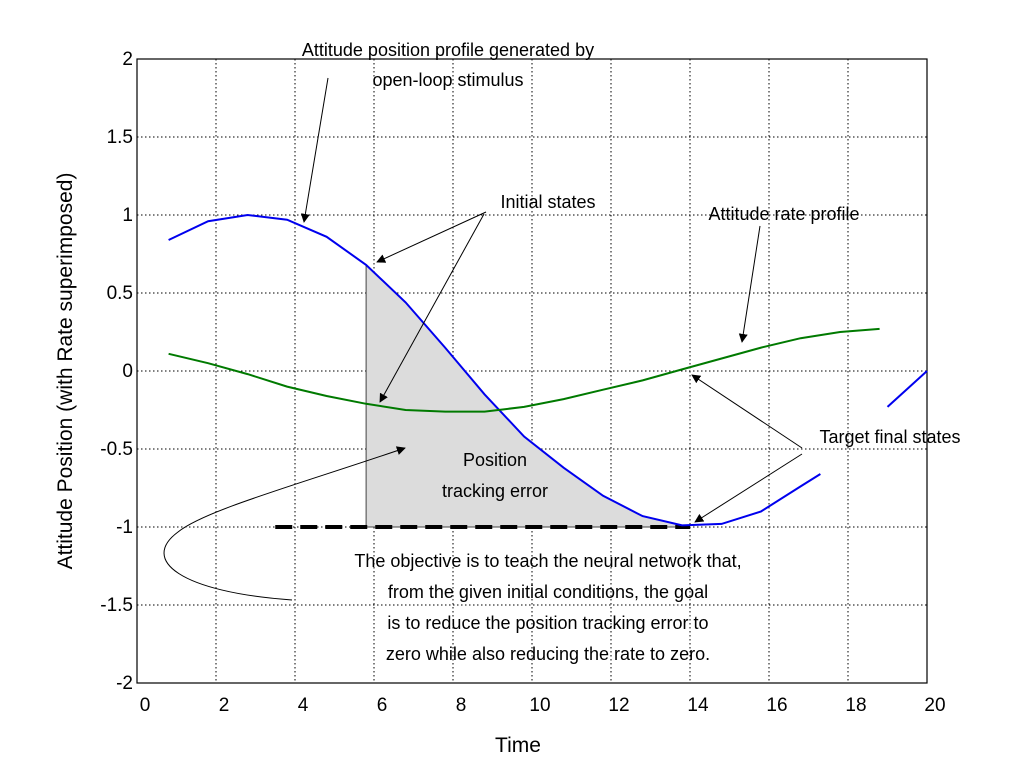 Image resolution: width=1023 pixels, height=777 pixels. I want to click on x-tick-label: 8, so click(461, 705).